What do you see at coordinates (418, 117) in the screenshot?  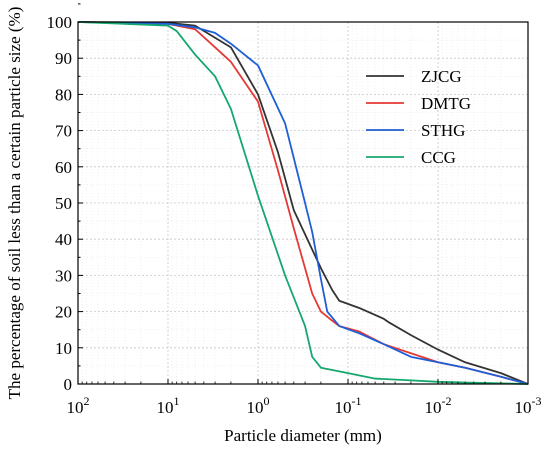 I see `legend: ZJCG DMTG STHG CCG` at bounding box center [418, 117].